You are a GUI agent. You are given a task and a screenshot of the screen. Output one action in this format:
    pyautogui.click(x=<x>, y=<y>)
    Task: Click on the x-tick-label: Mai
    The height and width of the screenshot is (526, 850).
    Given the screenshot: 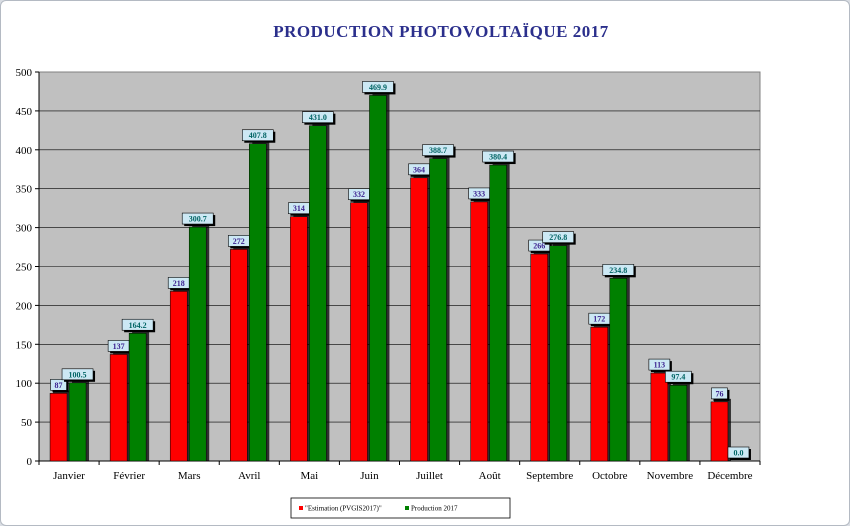 What is the action you would take?
    pyautogui.click(x=310, y=476)
    